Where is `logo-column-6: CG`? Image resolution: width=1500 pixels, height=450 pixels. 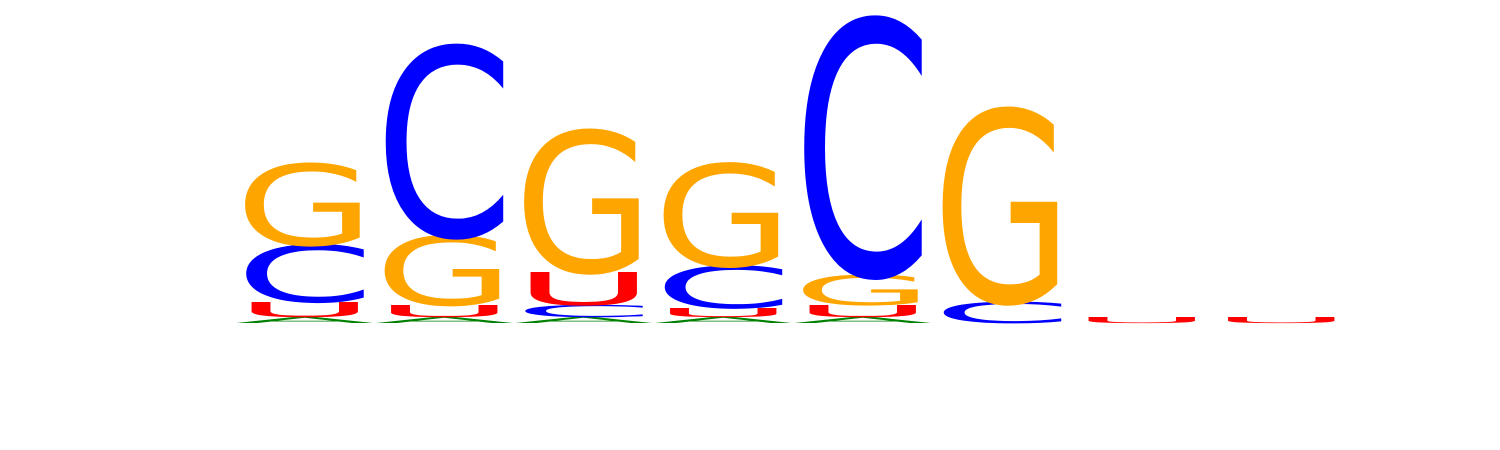
logo-column-6: CG is located at coordinates (1003, 212).